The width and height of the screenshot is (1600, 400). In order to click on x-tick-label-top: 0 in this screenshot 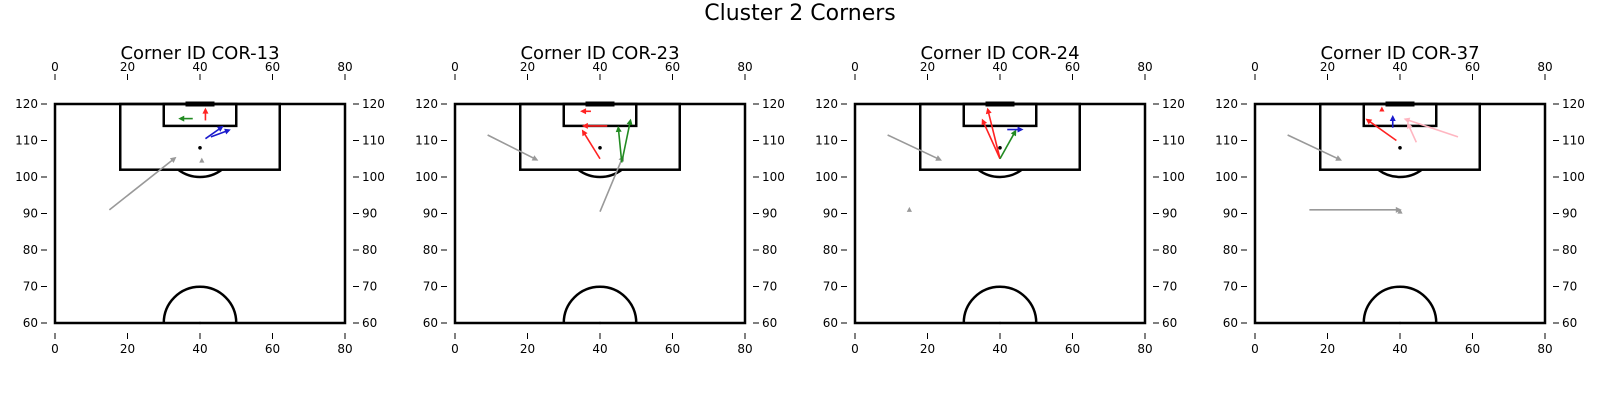, I will do `click(455, 67)`.